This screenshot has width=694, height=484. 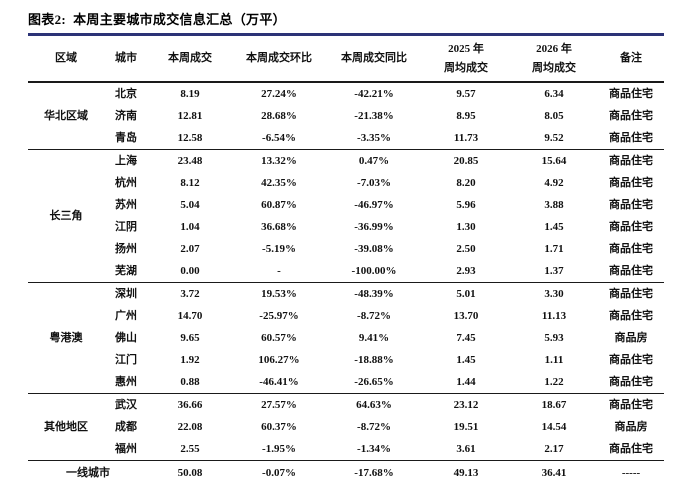 What do you see at coordinates (466, 270) in the screenshot?
I see `cell-avg2025: 2.93` at bounding box center [466, 270].